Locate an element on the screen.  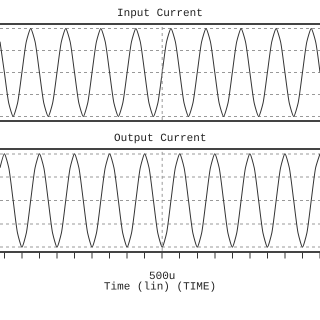
text: 500u is located at coordinates (162, 277).